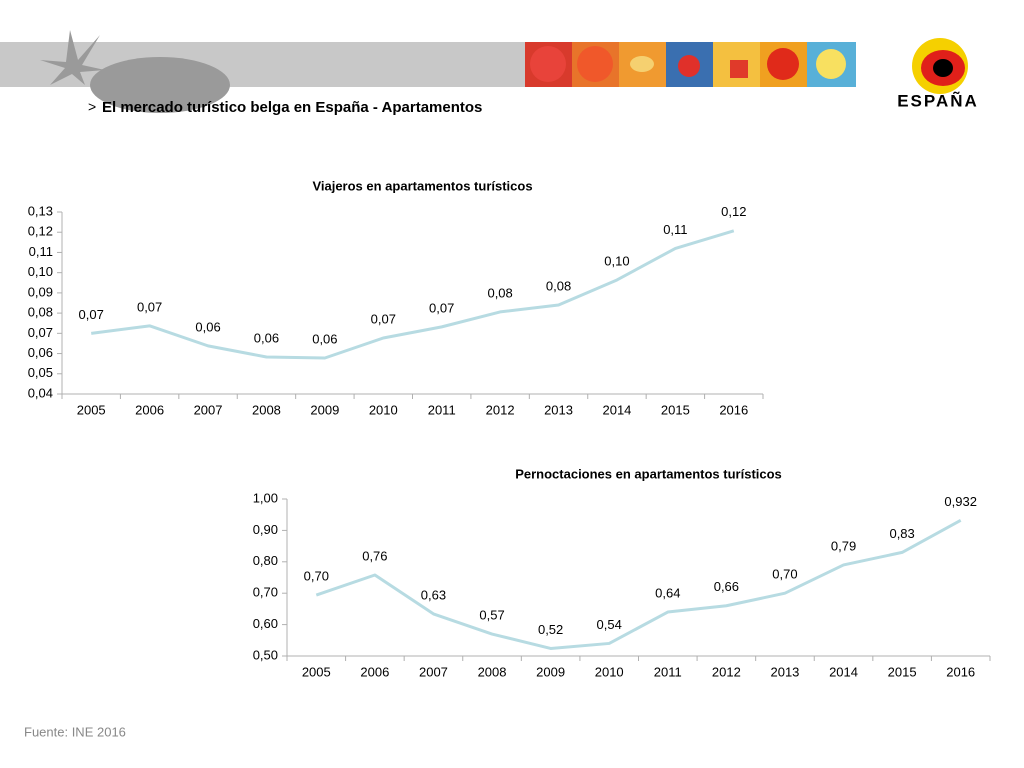  Describe the element at coordinates (938, 100) in the screenshot. I see `logo-text: ESPAÑA` at that location.